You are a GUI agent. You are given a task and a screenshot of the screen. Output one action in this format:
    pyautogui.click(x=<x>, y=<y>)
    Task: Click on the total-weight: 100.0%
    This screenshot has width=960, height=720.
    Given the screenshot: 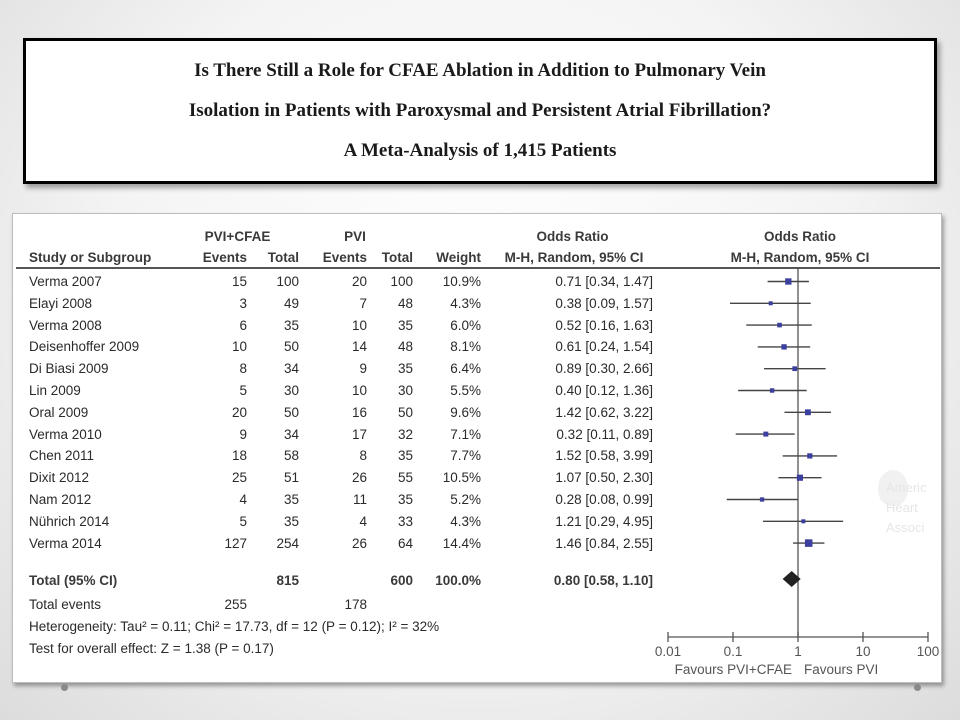 What is the action you would take?
    pyautogui.click(x=458, y=580)
    